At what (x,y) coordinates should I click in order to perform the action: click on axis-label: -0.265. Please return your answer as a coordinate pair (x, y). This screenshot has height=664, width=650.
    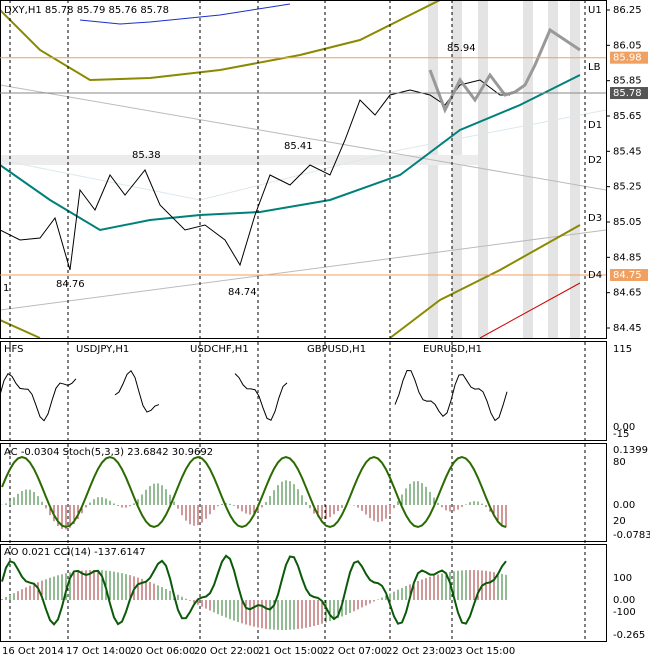
    Looking at the image, I should click on (629, 635).